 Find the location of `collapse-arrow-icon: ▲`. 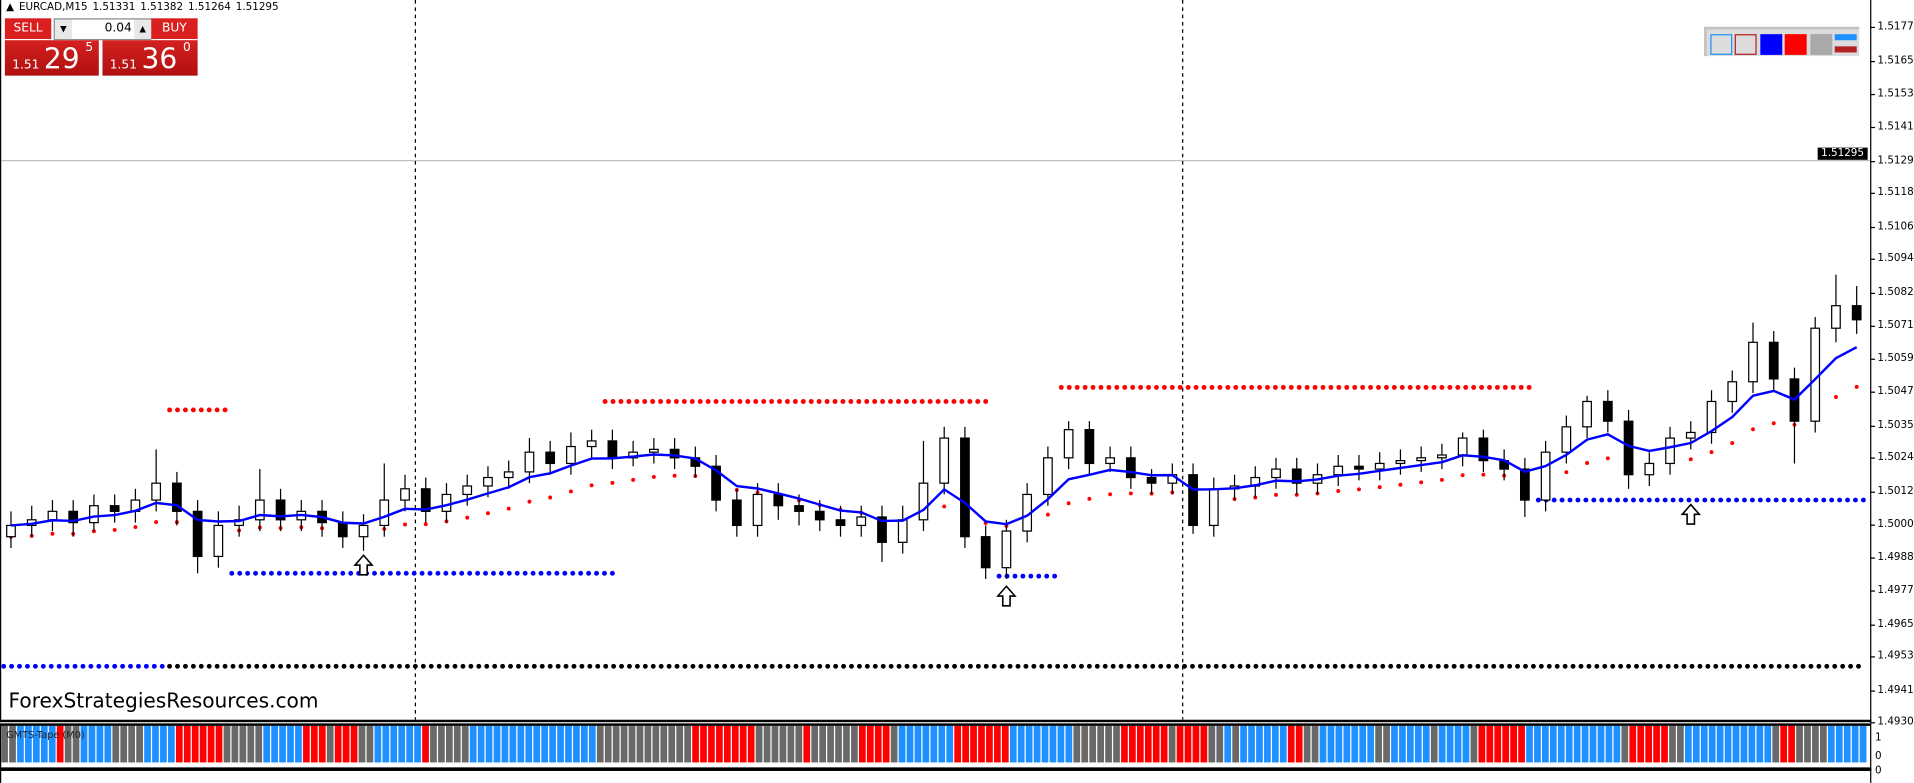

collapse-arrow-icon: ▲ is located at coordinates (10, 7).